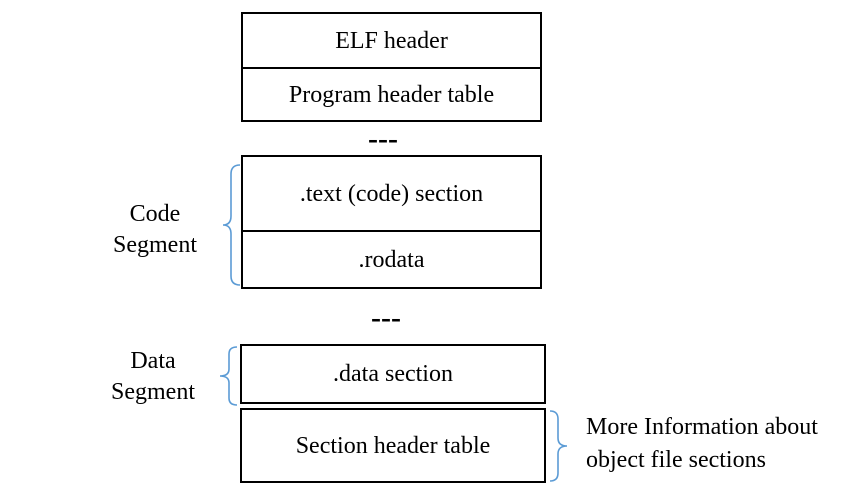  I want to click on code-segment-line2: Segment, so click(155, 245).